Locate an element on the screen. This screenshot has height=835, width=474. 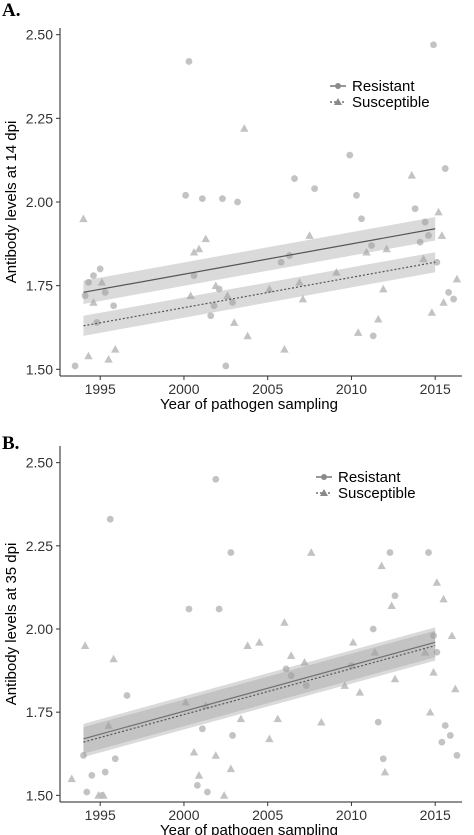
fit-line-resistant is located at coordinates (259, 690).